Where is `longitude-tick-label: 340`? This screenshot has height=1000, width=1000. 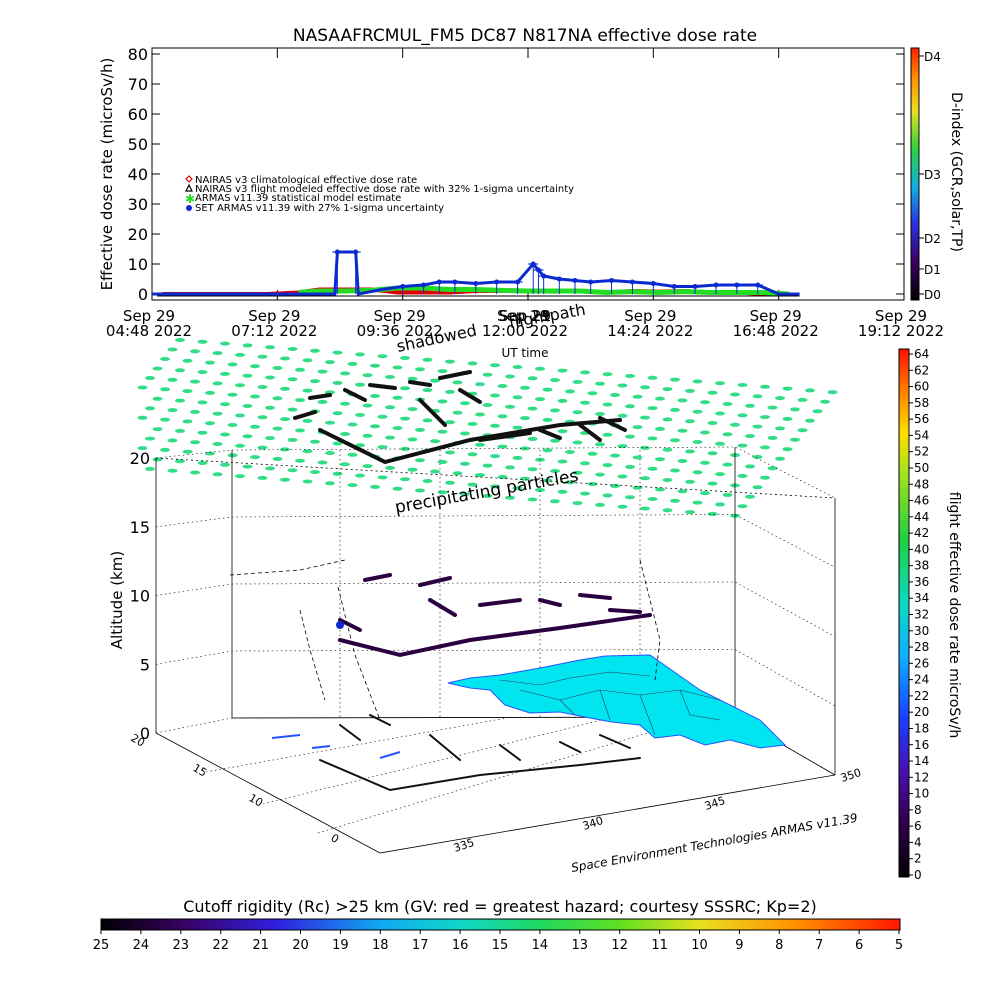
longitude-tick-label: 340 is located at coordinates (593, 823).